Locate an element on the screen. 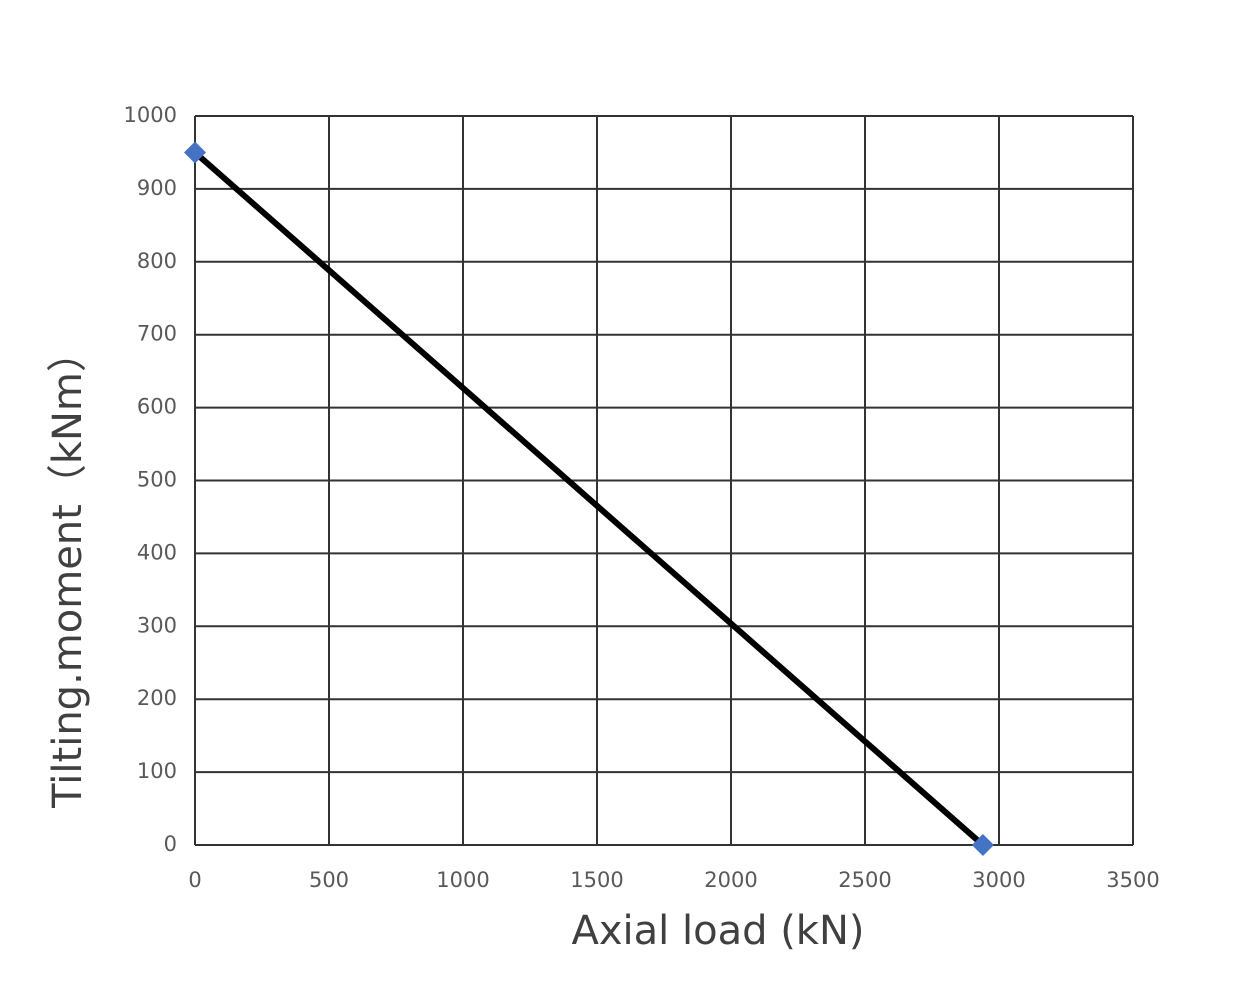 The width and height of the screenshot is (1260, 990). y-tick-label: 200 is located at coordinates (157, 698).